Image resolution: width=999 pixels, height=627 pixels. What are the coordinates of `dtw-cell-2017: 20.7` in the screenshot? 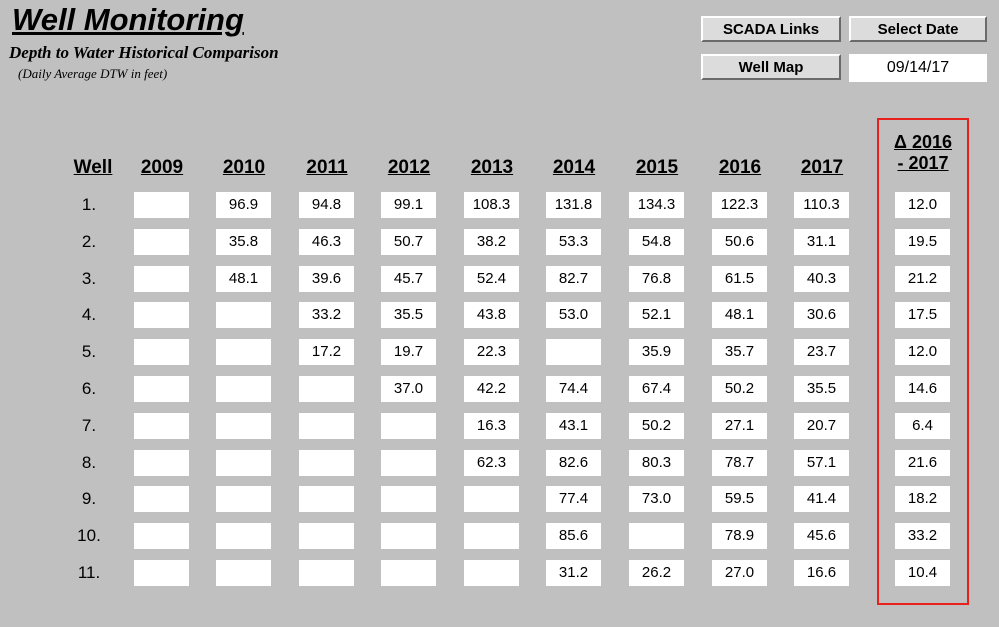 It's located at (821, 426).